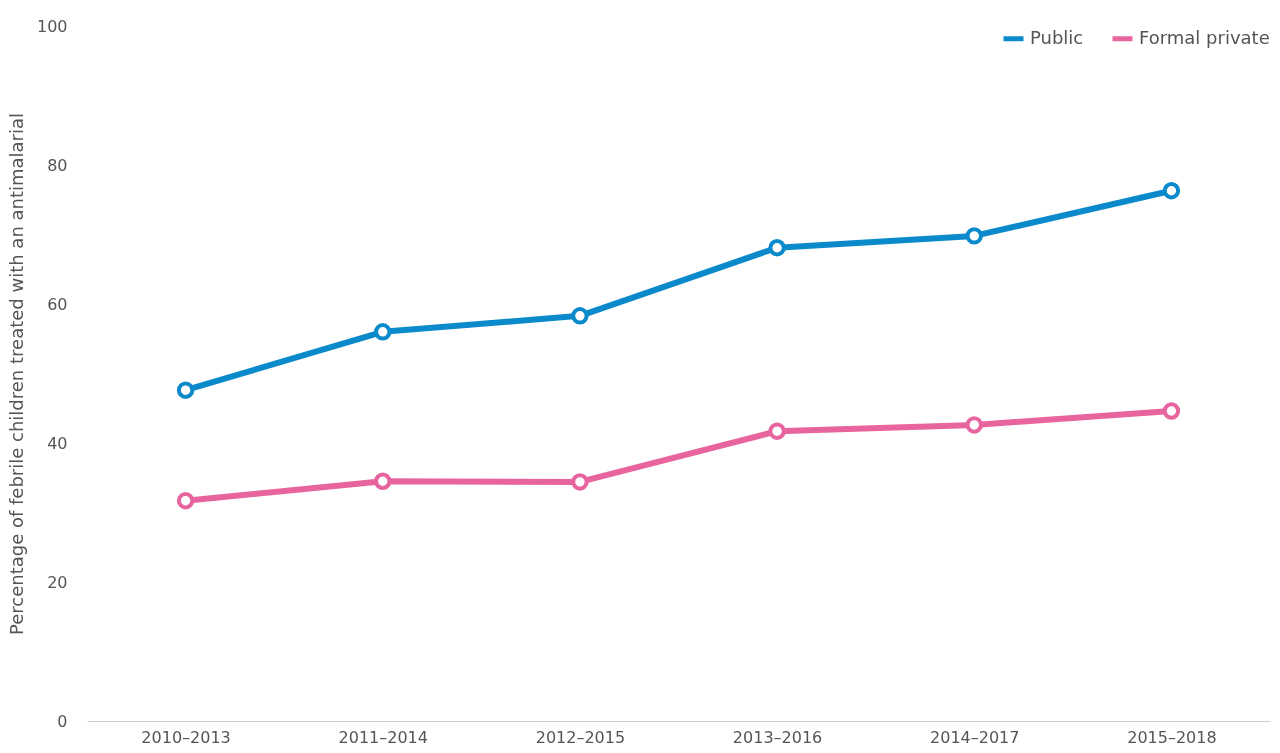 This screenshot has width=1280, height=753. Describe the element at coordinates (1204, 37) in the screenshot. I see `legend-label: Formal private` at that location.